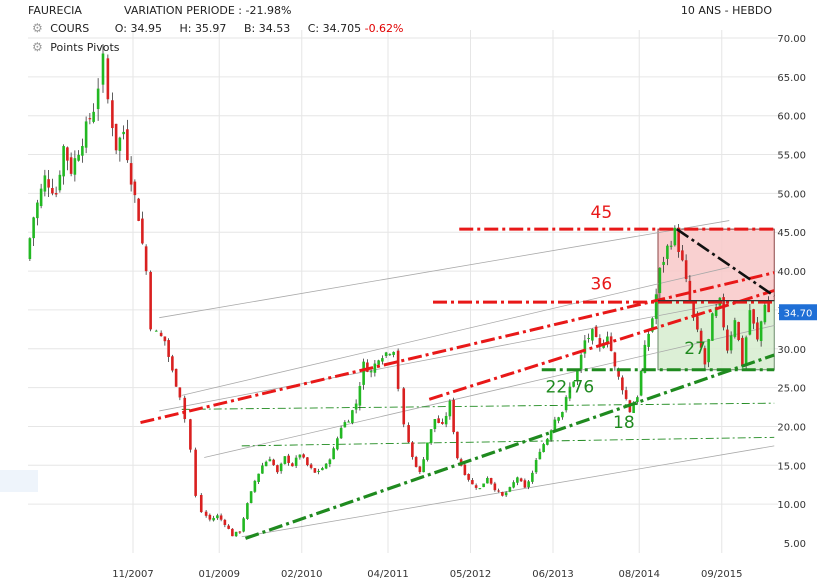  I want to click on level-label: 27, so click(695, 349).